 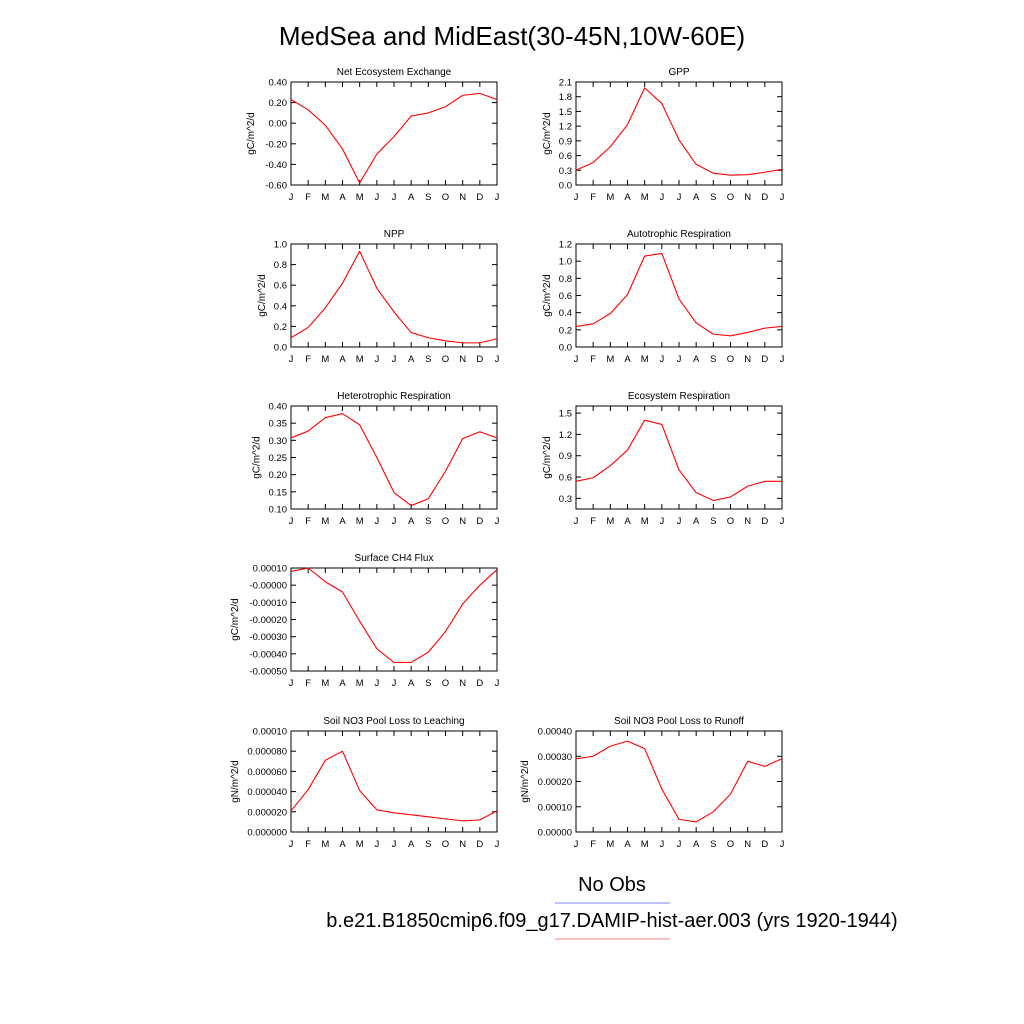 What do you see at coordinates (278, 424) in the screenshot?
I see `y-tick-label: 0.35` at bounding box center [278, 424].